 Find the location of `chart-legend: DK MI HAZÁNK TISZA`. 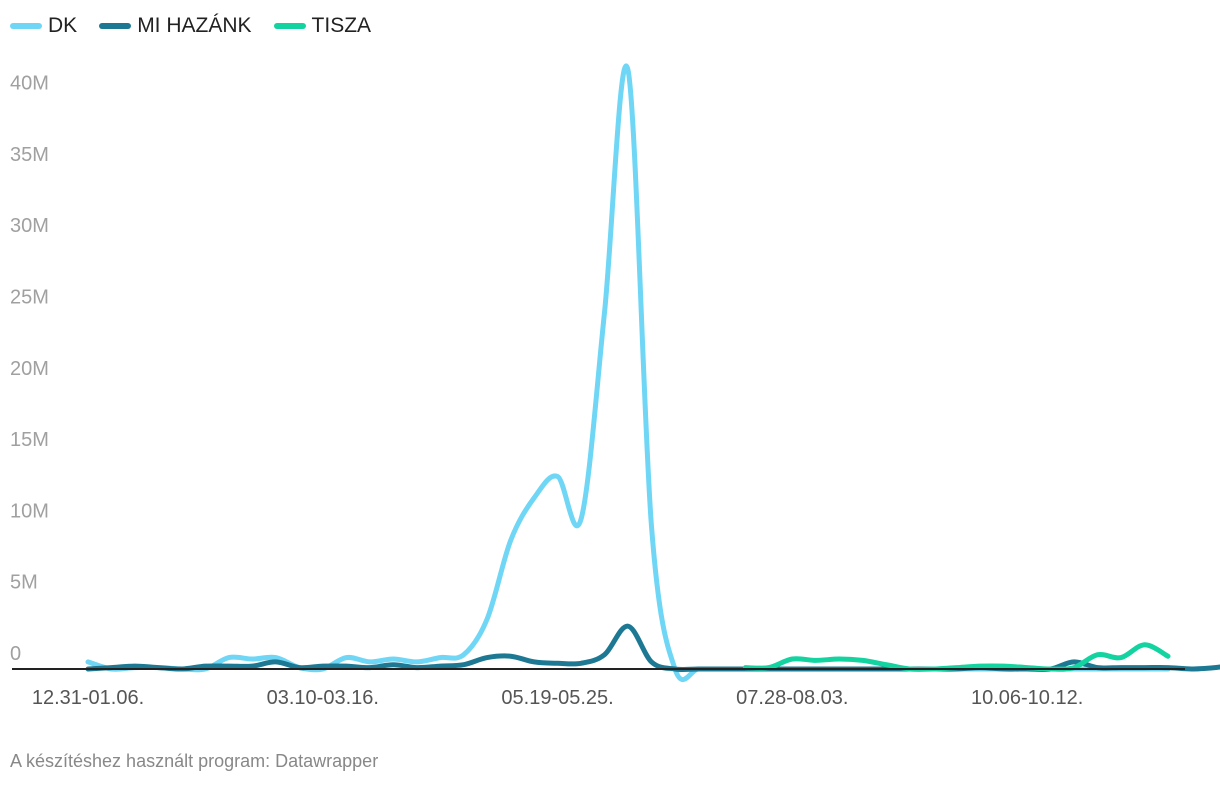

chart-legend: DK MI HAZÁNK TISZA is located at coordinates (190, 26).